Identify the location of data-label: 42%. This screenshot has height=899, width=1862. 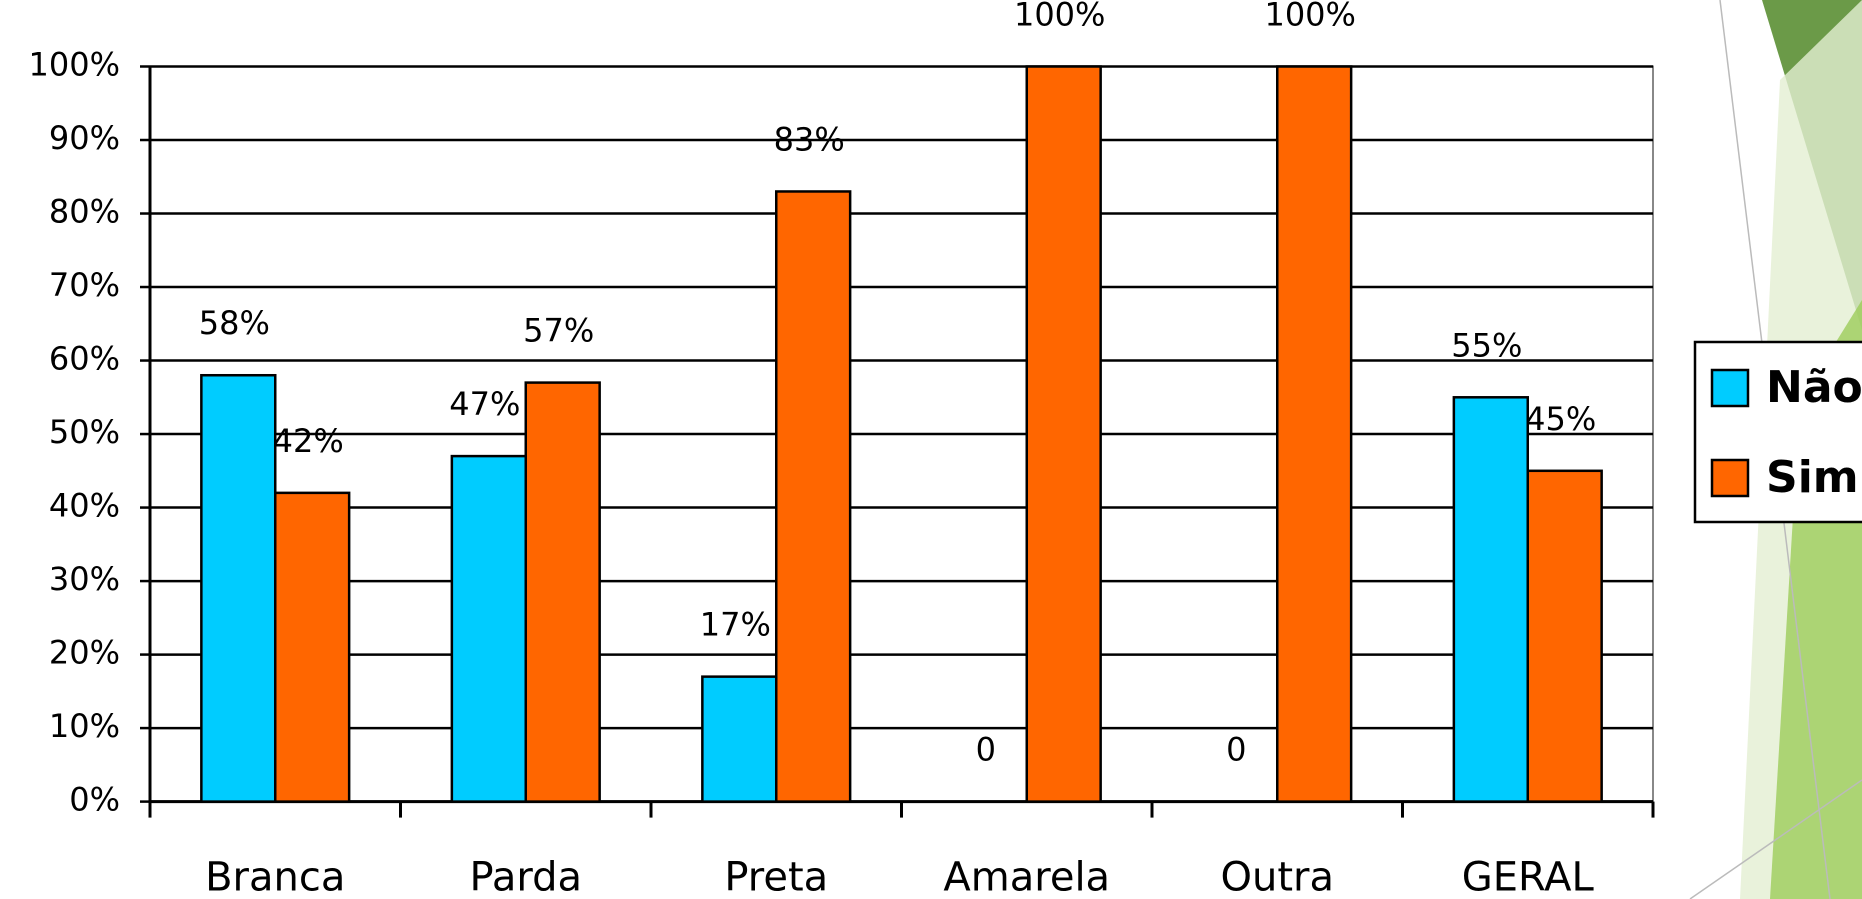
(308, 441).